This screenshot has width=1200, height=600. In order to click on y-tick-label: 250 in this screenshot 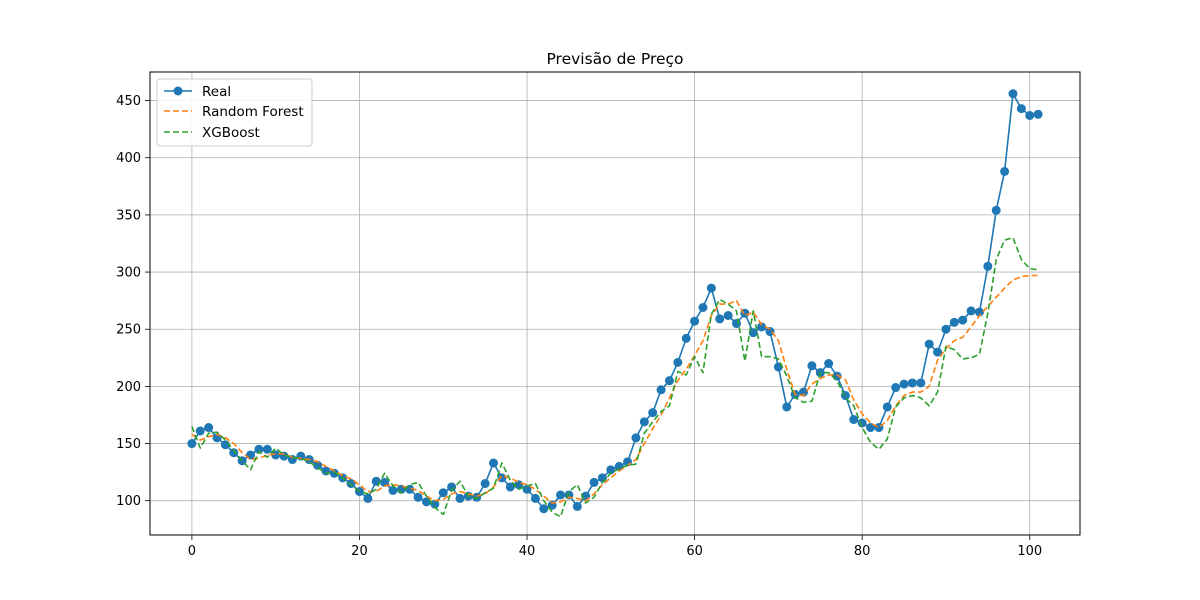, I will do `click(128, 330)`.